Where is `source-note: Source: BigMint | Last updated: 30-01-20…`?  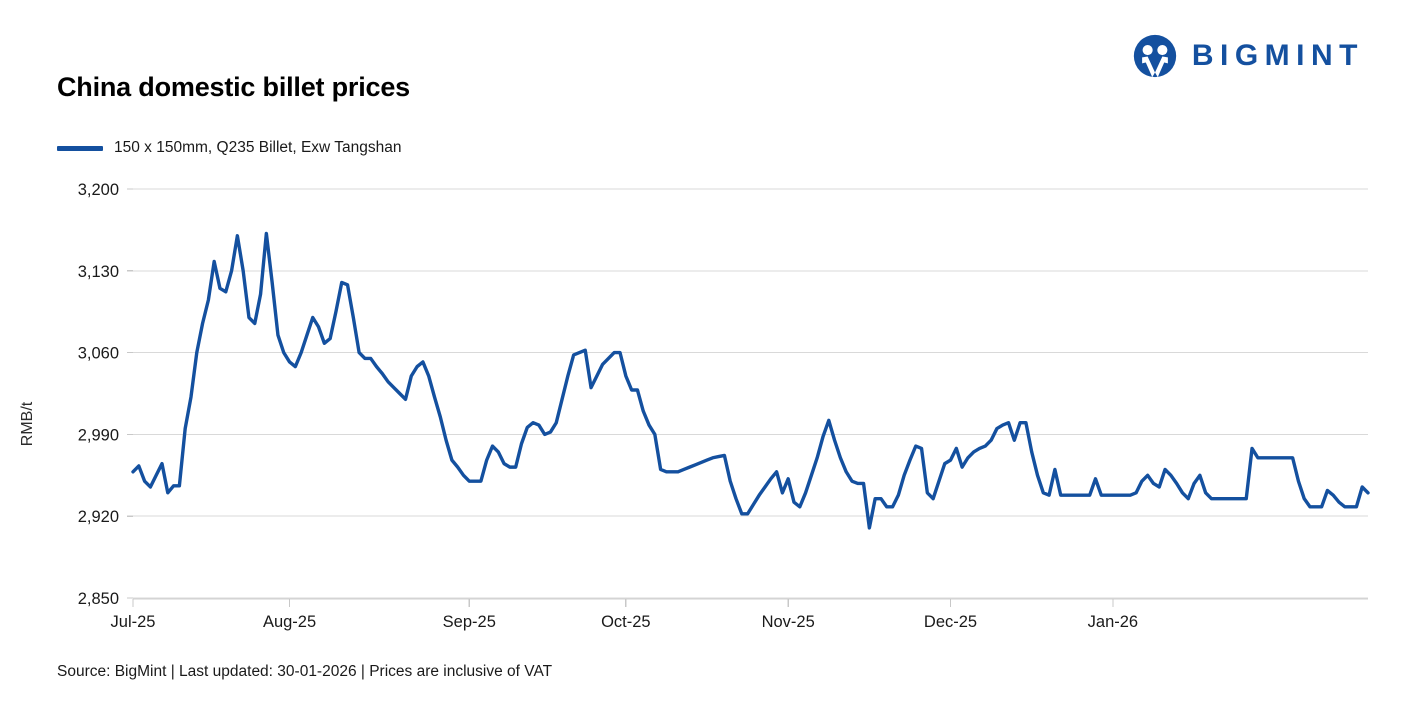
source-note: Source: BigMint | Last updated: 30-01-20… is located at coordinates (305, 671).